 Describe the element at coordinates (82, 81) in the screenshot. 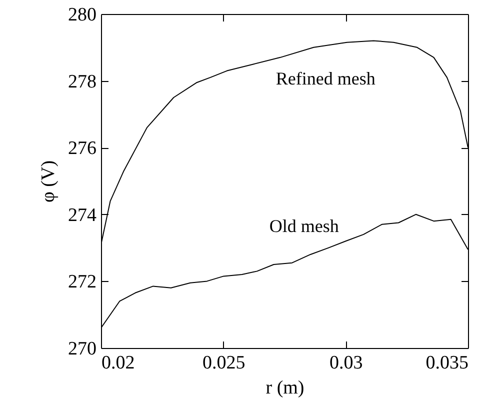

I see `y-tick-label: 278` at that location.